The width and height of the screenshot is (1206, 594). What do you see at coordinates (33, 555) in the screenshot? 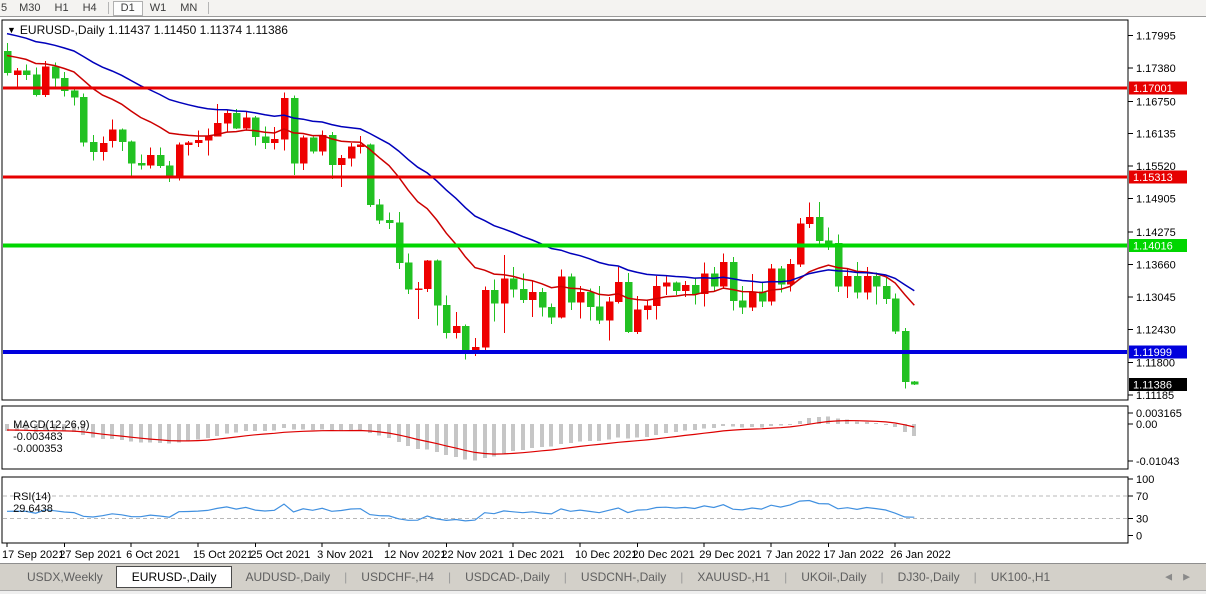
I see `svg-text: 17 Sep 2021` at bounding box center [33, 555].